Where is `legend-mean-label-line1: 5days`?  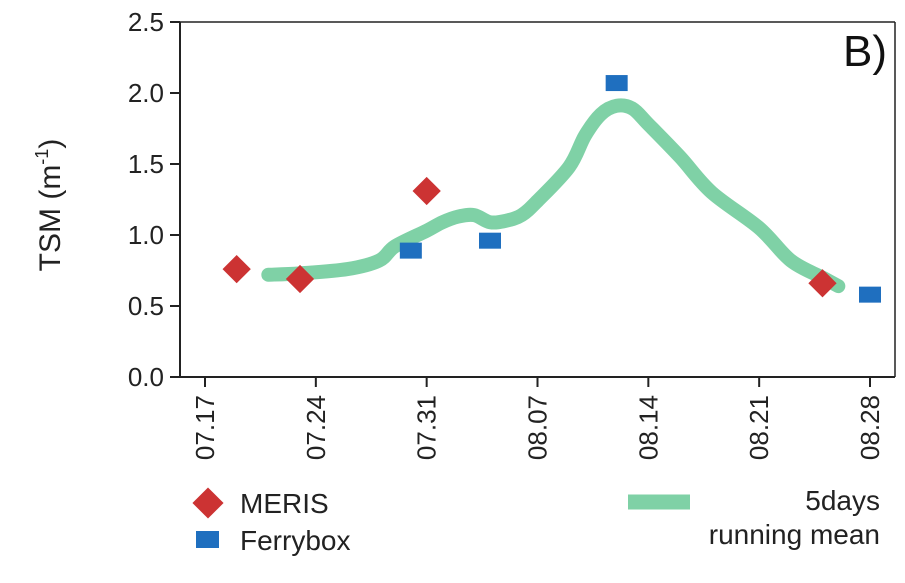 legend-mean-label-line1: 5days is located at coordinates (842, 500).